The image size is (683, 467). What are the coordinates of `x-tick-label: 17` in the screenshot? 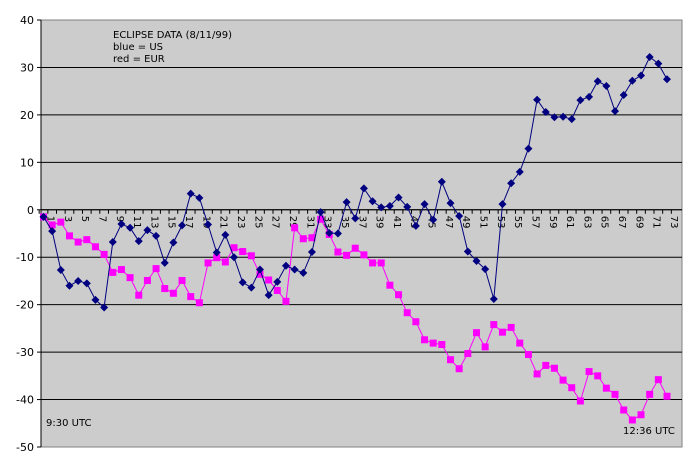 It's located at (188, 222).